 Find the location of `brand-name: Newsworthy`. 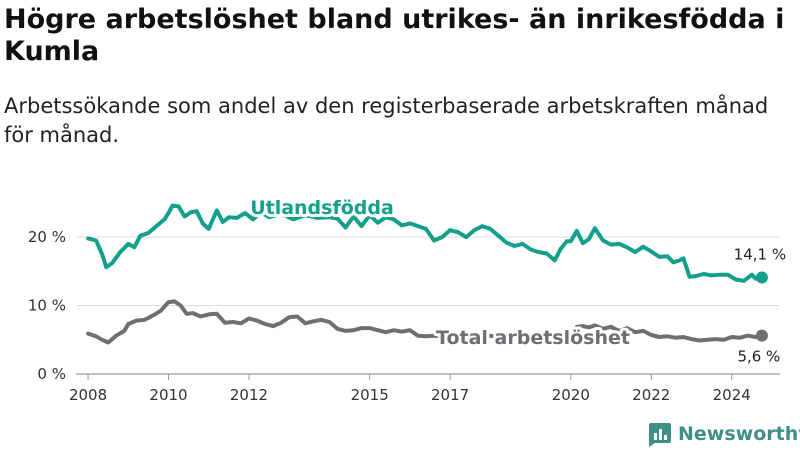

brand-name: Newsworthy is located at coordinates (739, 434).